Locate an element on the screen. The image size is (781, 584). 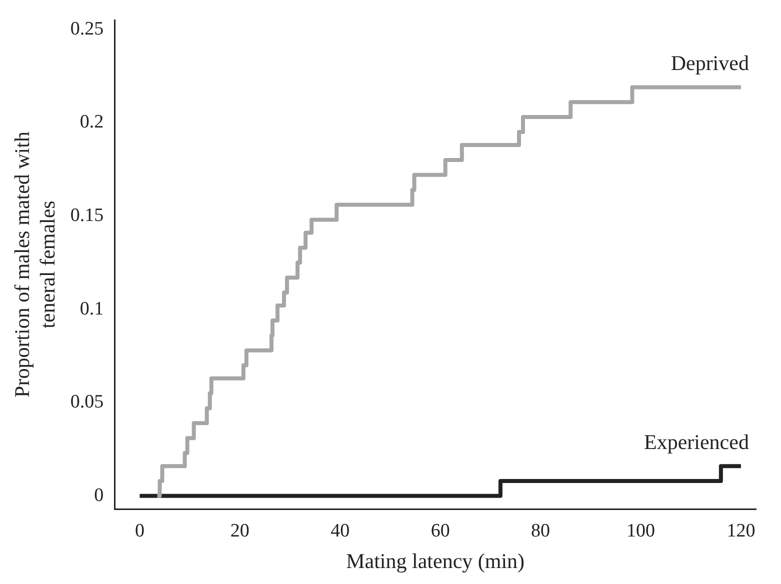
x-tick-label: 0 is located at coordinates (139, 531).